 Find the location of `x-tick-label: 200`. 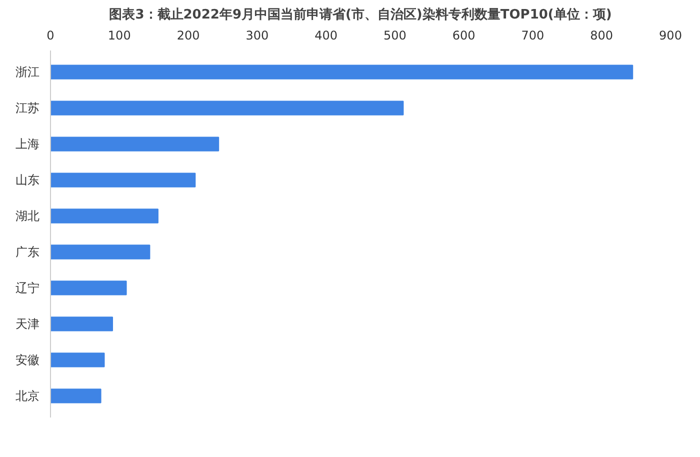

x-tick-label: 200 is located at coordinates (188, 35).